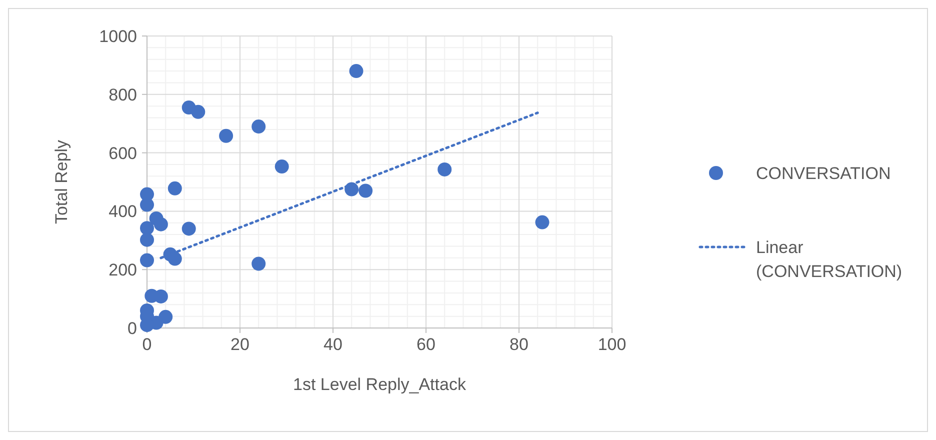  I want to click on x-axis-title: 1st Level Reply_Attack, so click(379, 384).